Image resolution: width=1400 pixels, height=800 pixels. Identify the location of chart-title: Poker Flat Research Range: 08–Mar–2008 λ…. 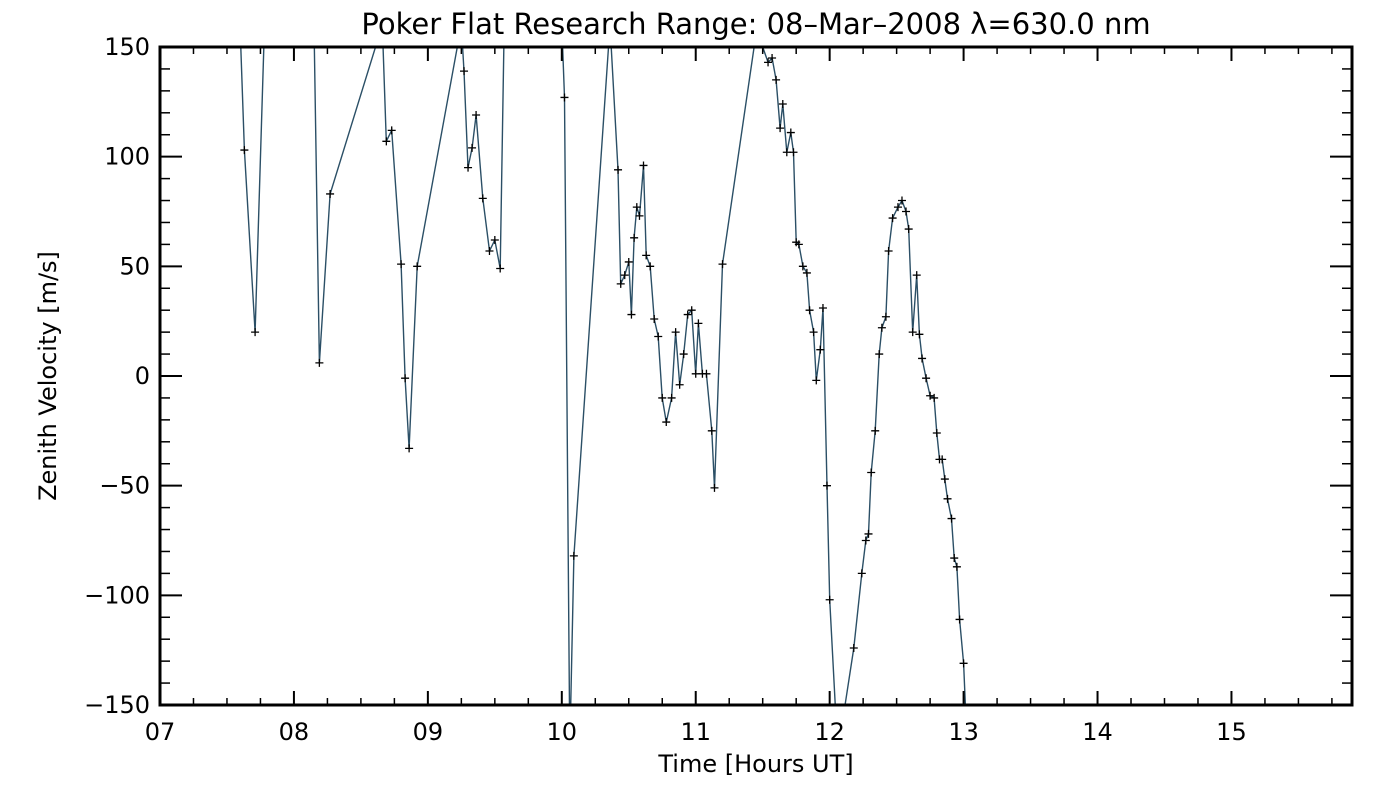
(755, 24).